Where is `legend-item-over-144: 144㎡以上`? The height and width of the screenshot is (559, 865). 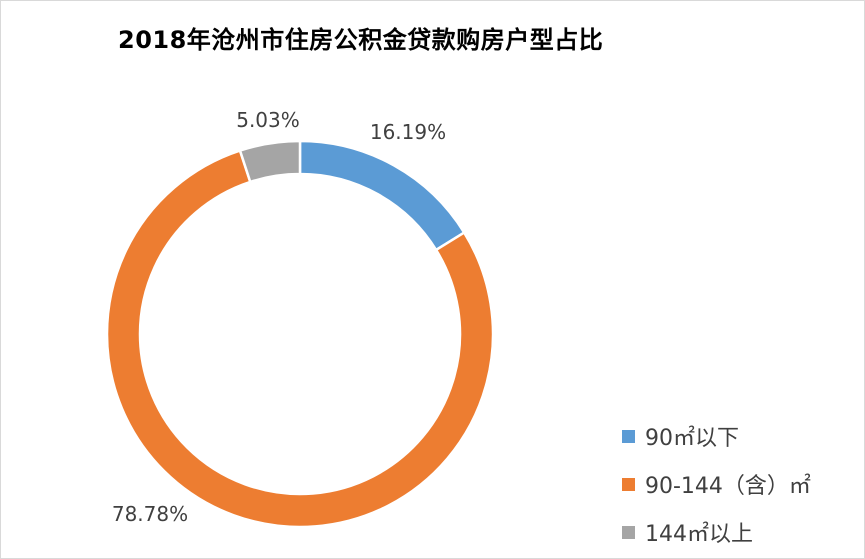 legend-item-over-144: 144㎡以上 is located at coordinates (716, 532).